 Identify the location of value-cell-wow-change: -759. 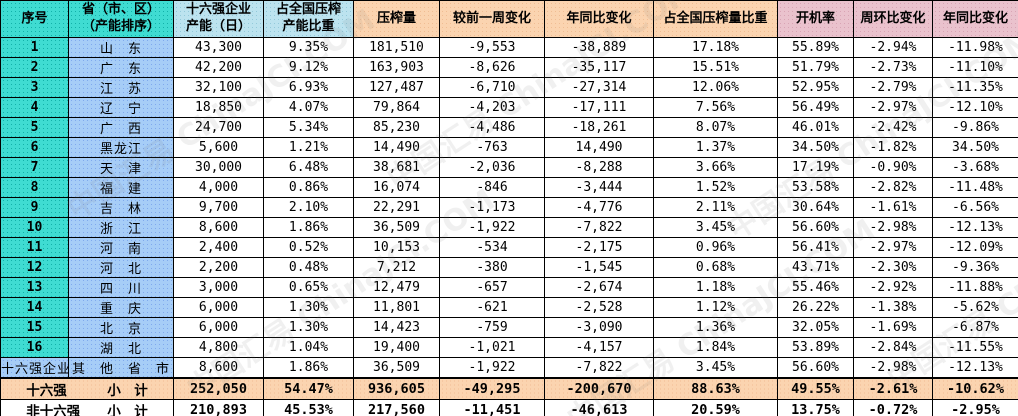
(492, 327).